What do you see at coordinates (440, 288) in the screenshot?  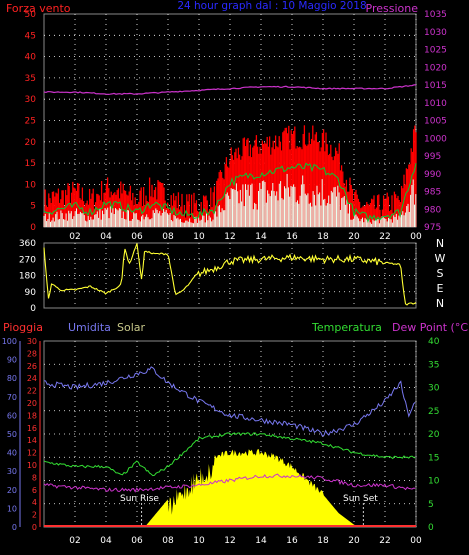 I see `compass-label: E` at bounding box center [440, 288].